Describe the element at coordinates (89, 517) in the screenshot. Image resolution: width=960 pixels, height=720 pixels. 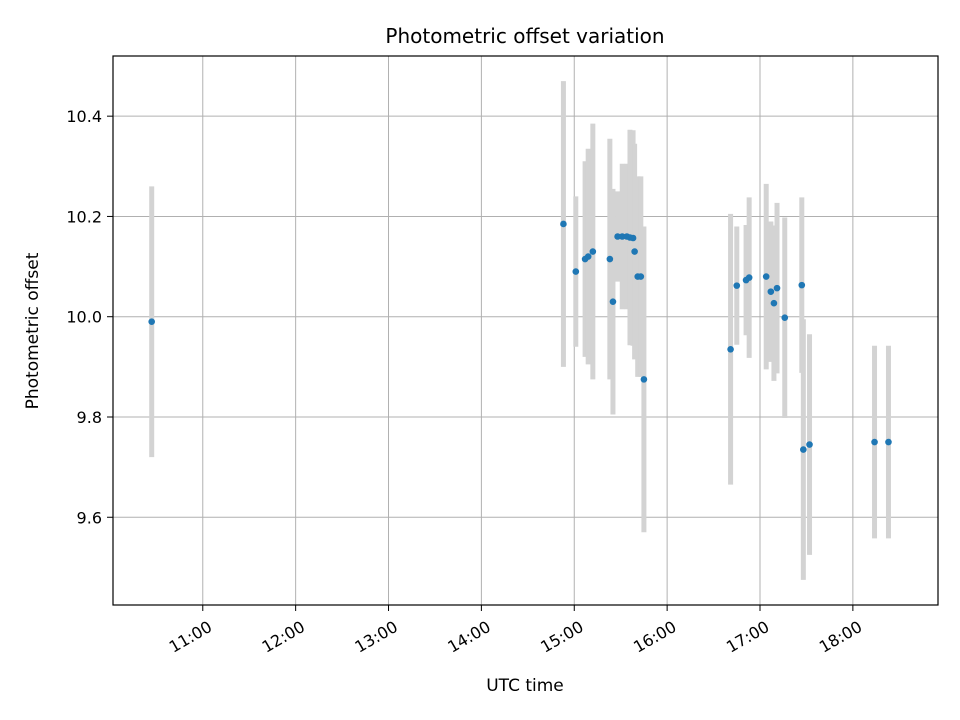
I see `y-tick-label: 9.6` at that location.